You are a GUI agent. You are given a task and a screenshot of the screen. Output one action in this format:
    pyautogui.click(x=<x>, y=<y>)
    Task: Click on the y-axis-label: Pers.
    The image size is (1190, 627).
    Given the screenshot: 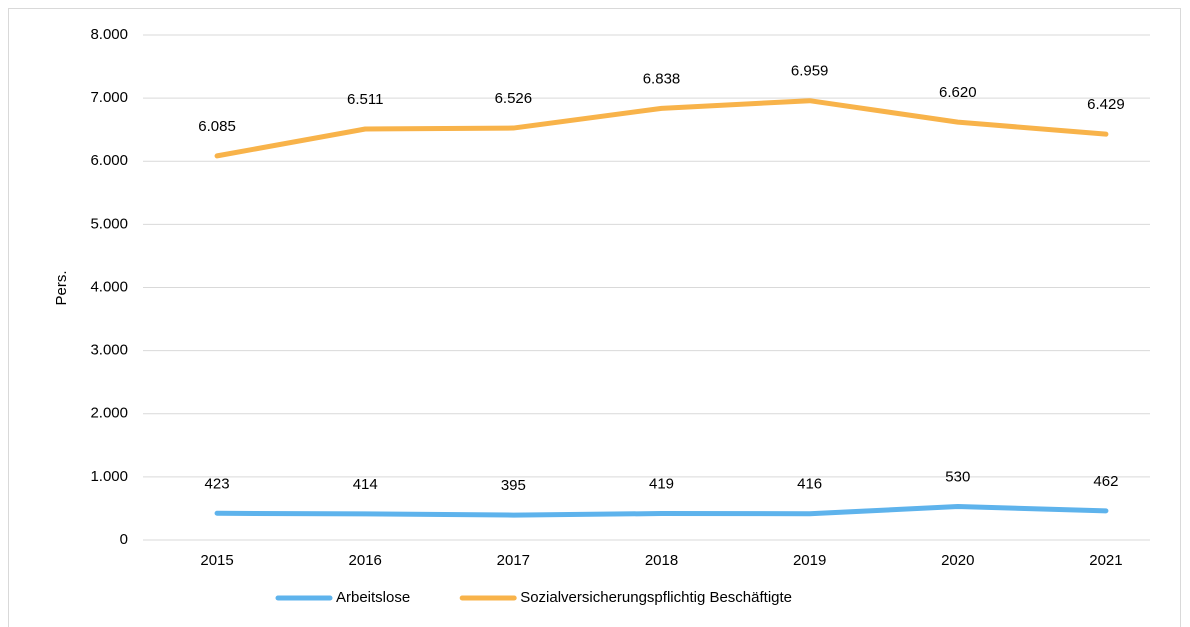 What is the action you would take?
    pyautogui.click(x=61, y=287)
    